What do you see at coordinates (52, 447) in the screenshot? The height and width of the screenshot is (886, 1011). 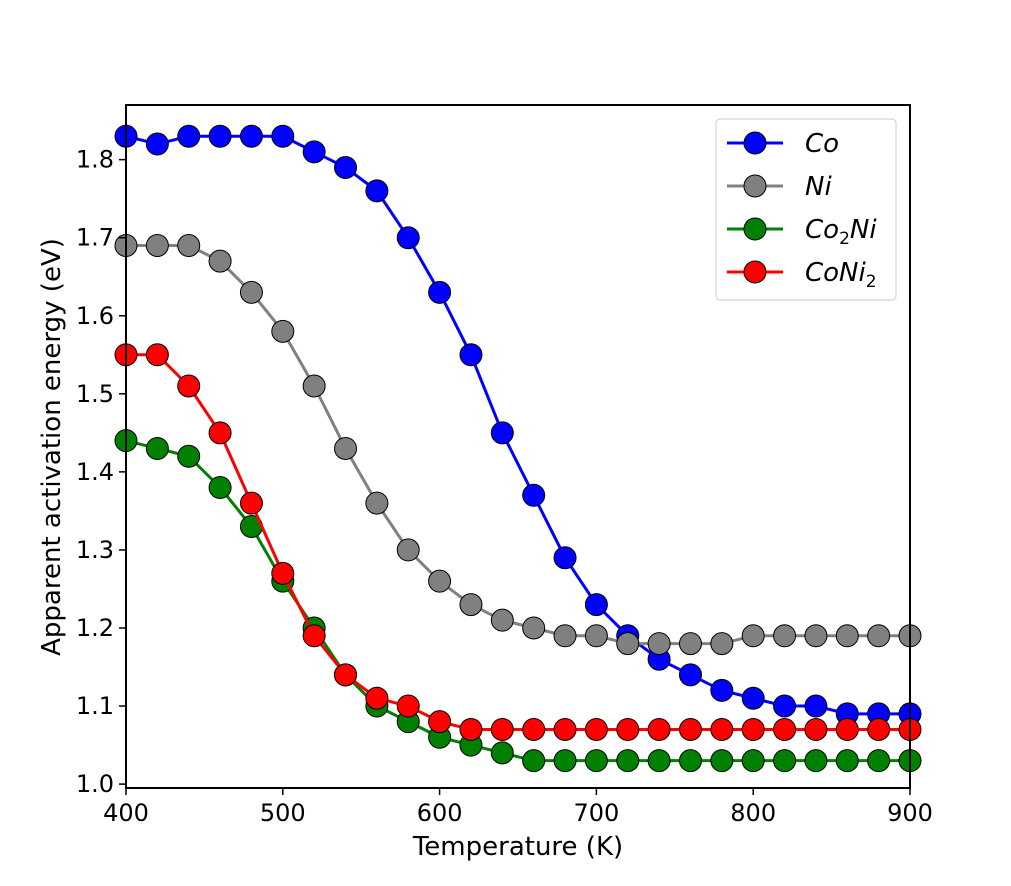 I see `y-axis-title: Apparent activation energy (eV)` at bounding box center [52, 447].